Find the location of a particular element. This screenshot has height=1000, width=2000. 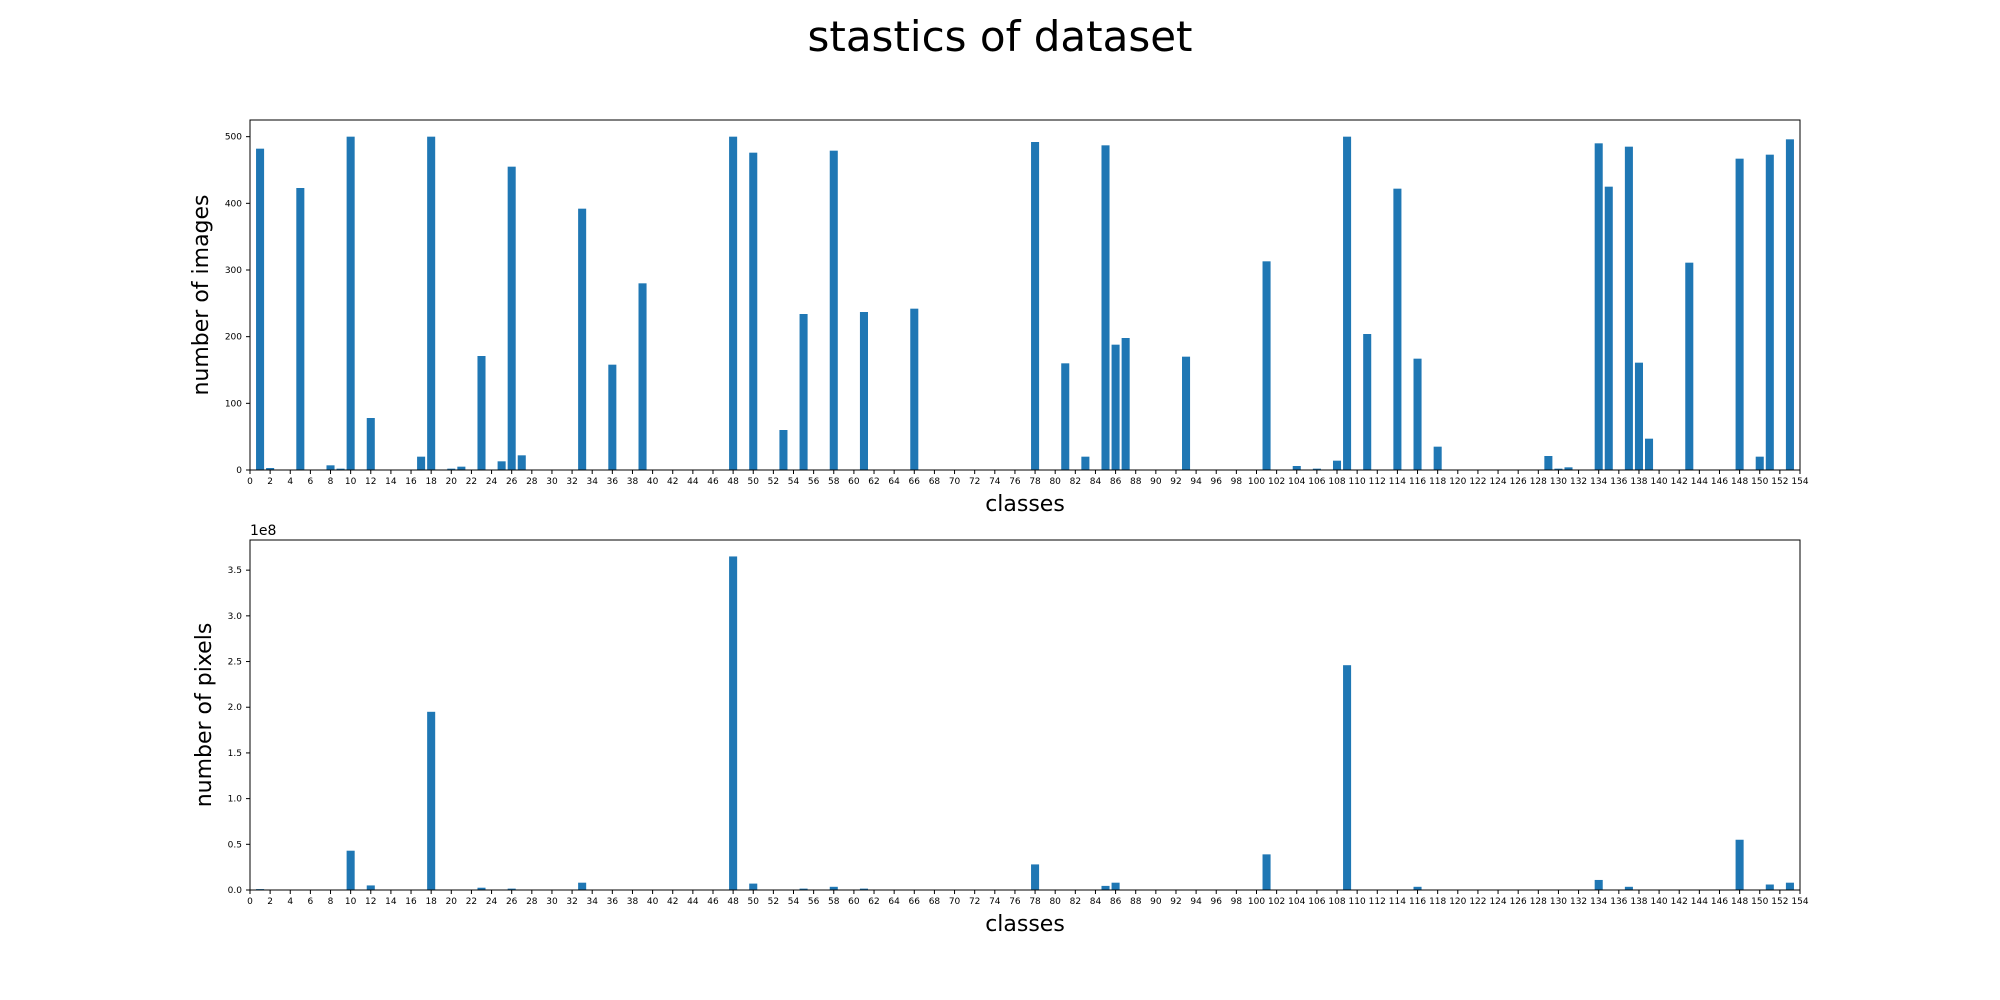

x-tick-label: 126 is located at coordinates (1518, 482).